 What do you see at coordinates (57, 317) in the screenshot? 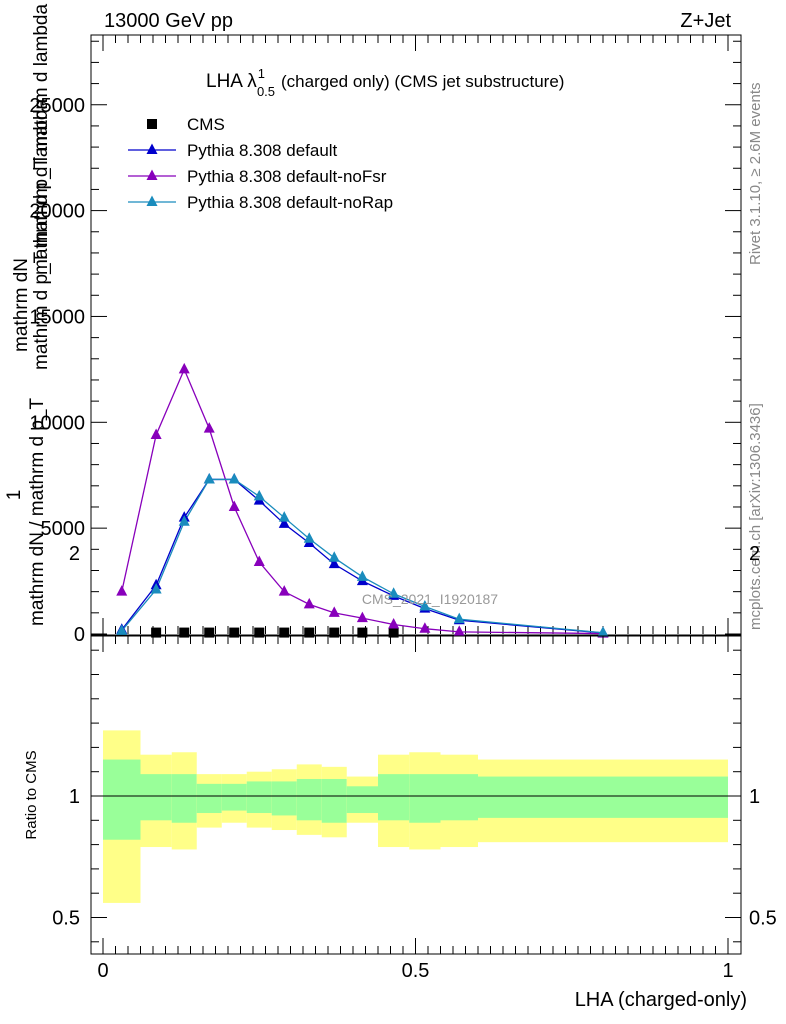
I see `main-y-tick-label: 15000` at bounding box center [57, 317].